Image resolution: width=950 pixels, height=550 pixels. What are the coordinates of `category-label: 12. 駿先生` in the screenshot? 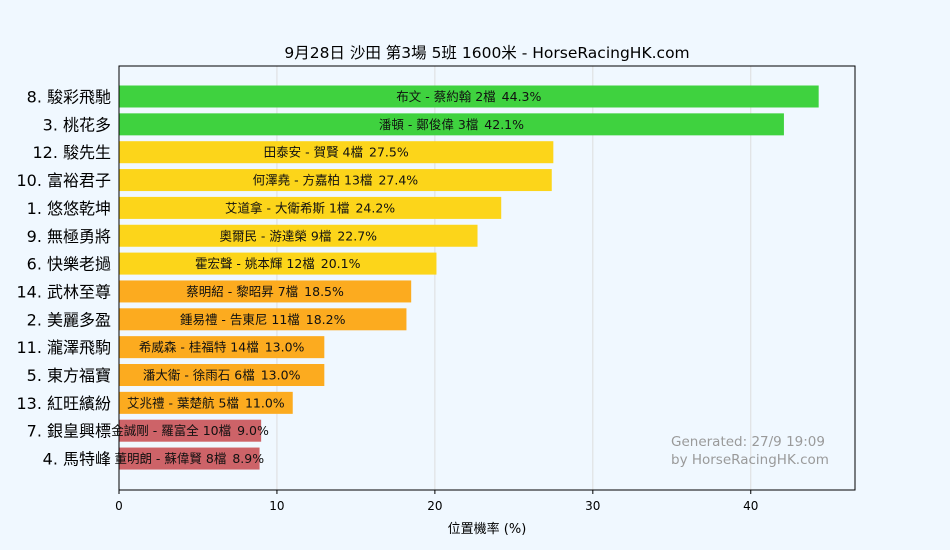 It's located at (71, 152).